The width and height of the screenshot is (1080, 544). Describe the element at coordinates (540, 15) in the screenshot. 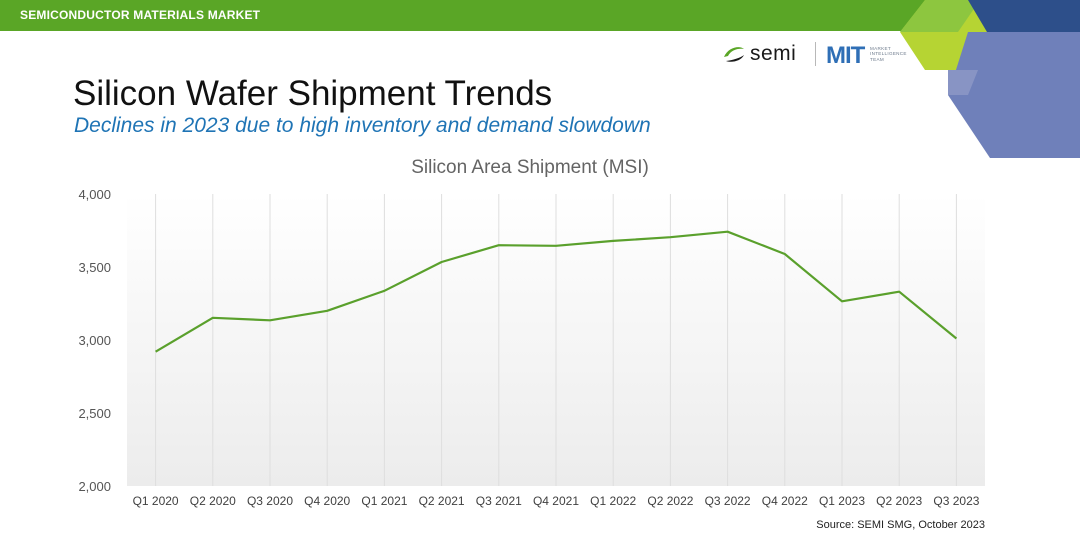

I see `header-bar: SEMICONDUCTOR MATERIALS MARKET` at that location.